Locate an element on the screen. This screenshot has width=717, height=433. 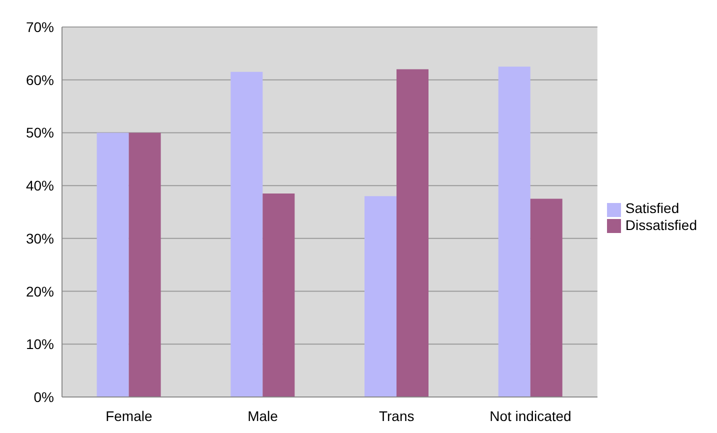
y-tick-label: 50% is located at coordinates (40, 132).